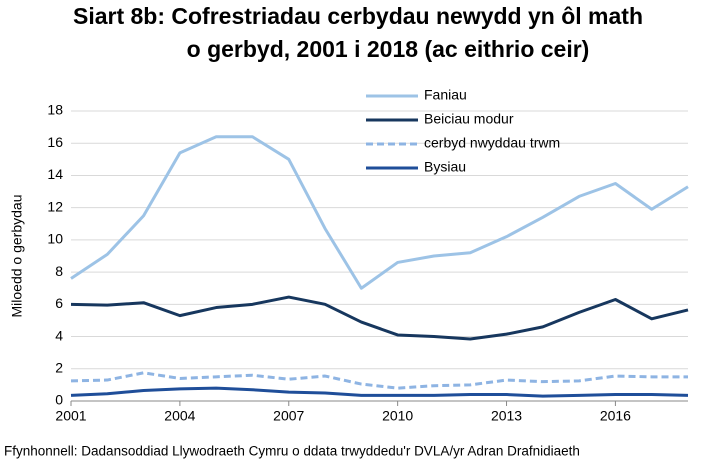  What do you see at coordinates (615, 416) in the screenshot?
I see `x-tick-label: 2016` at bounding box center [615, 416].